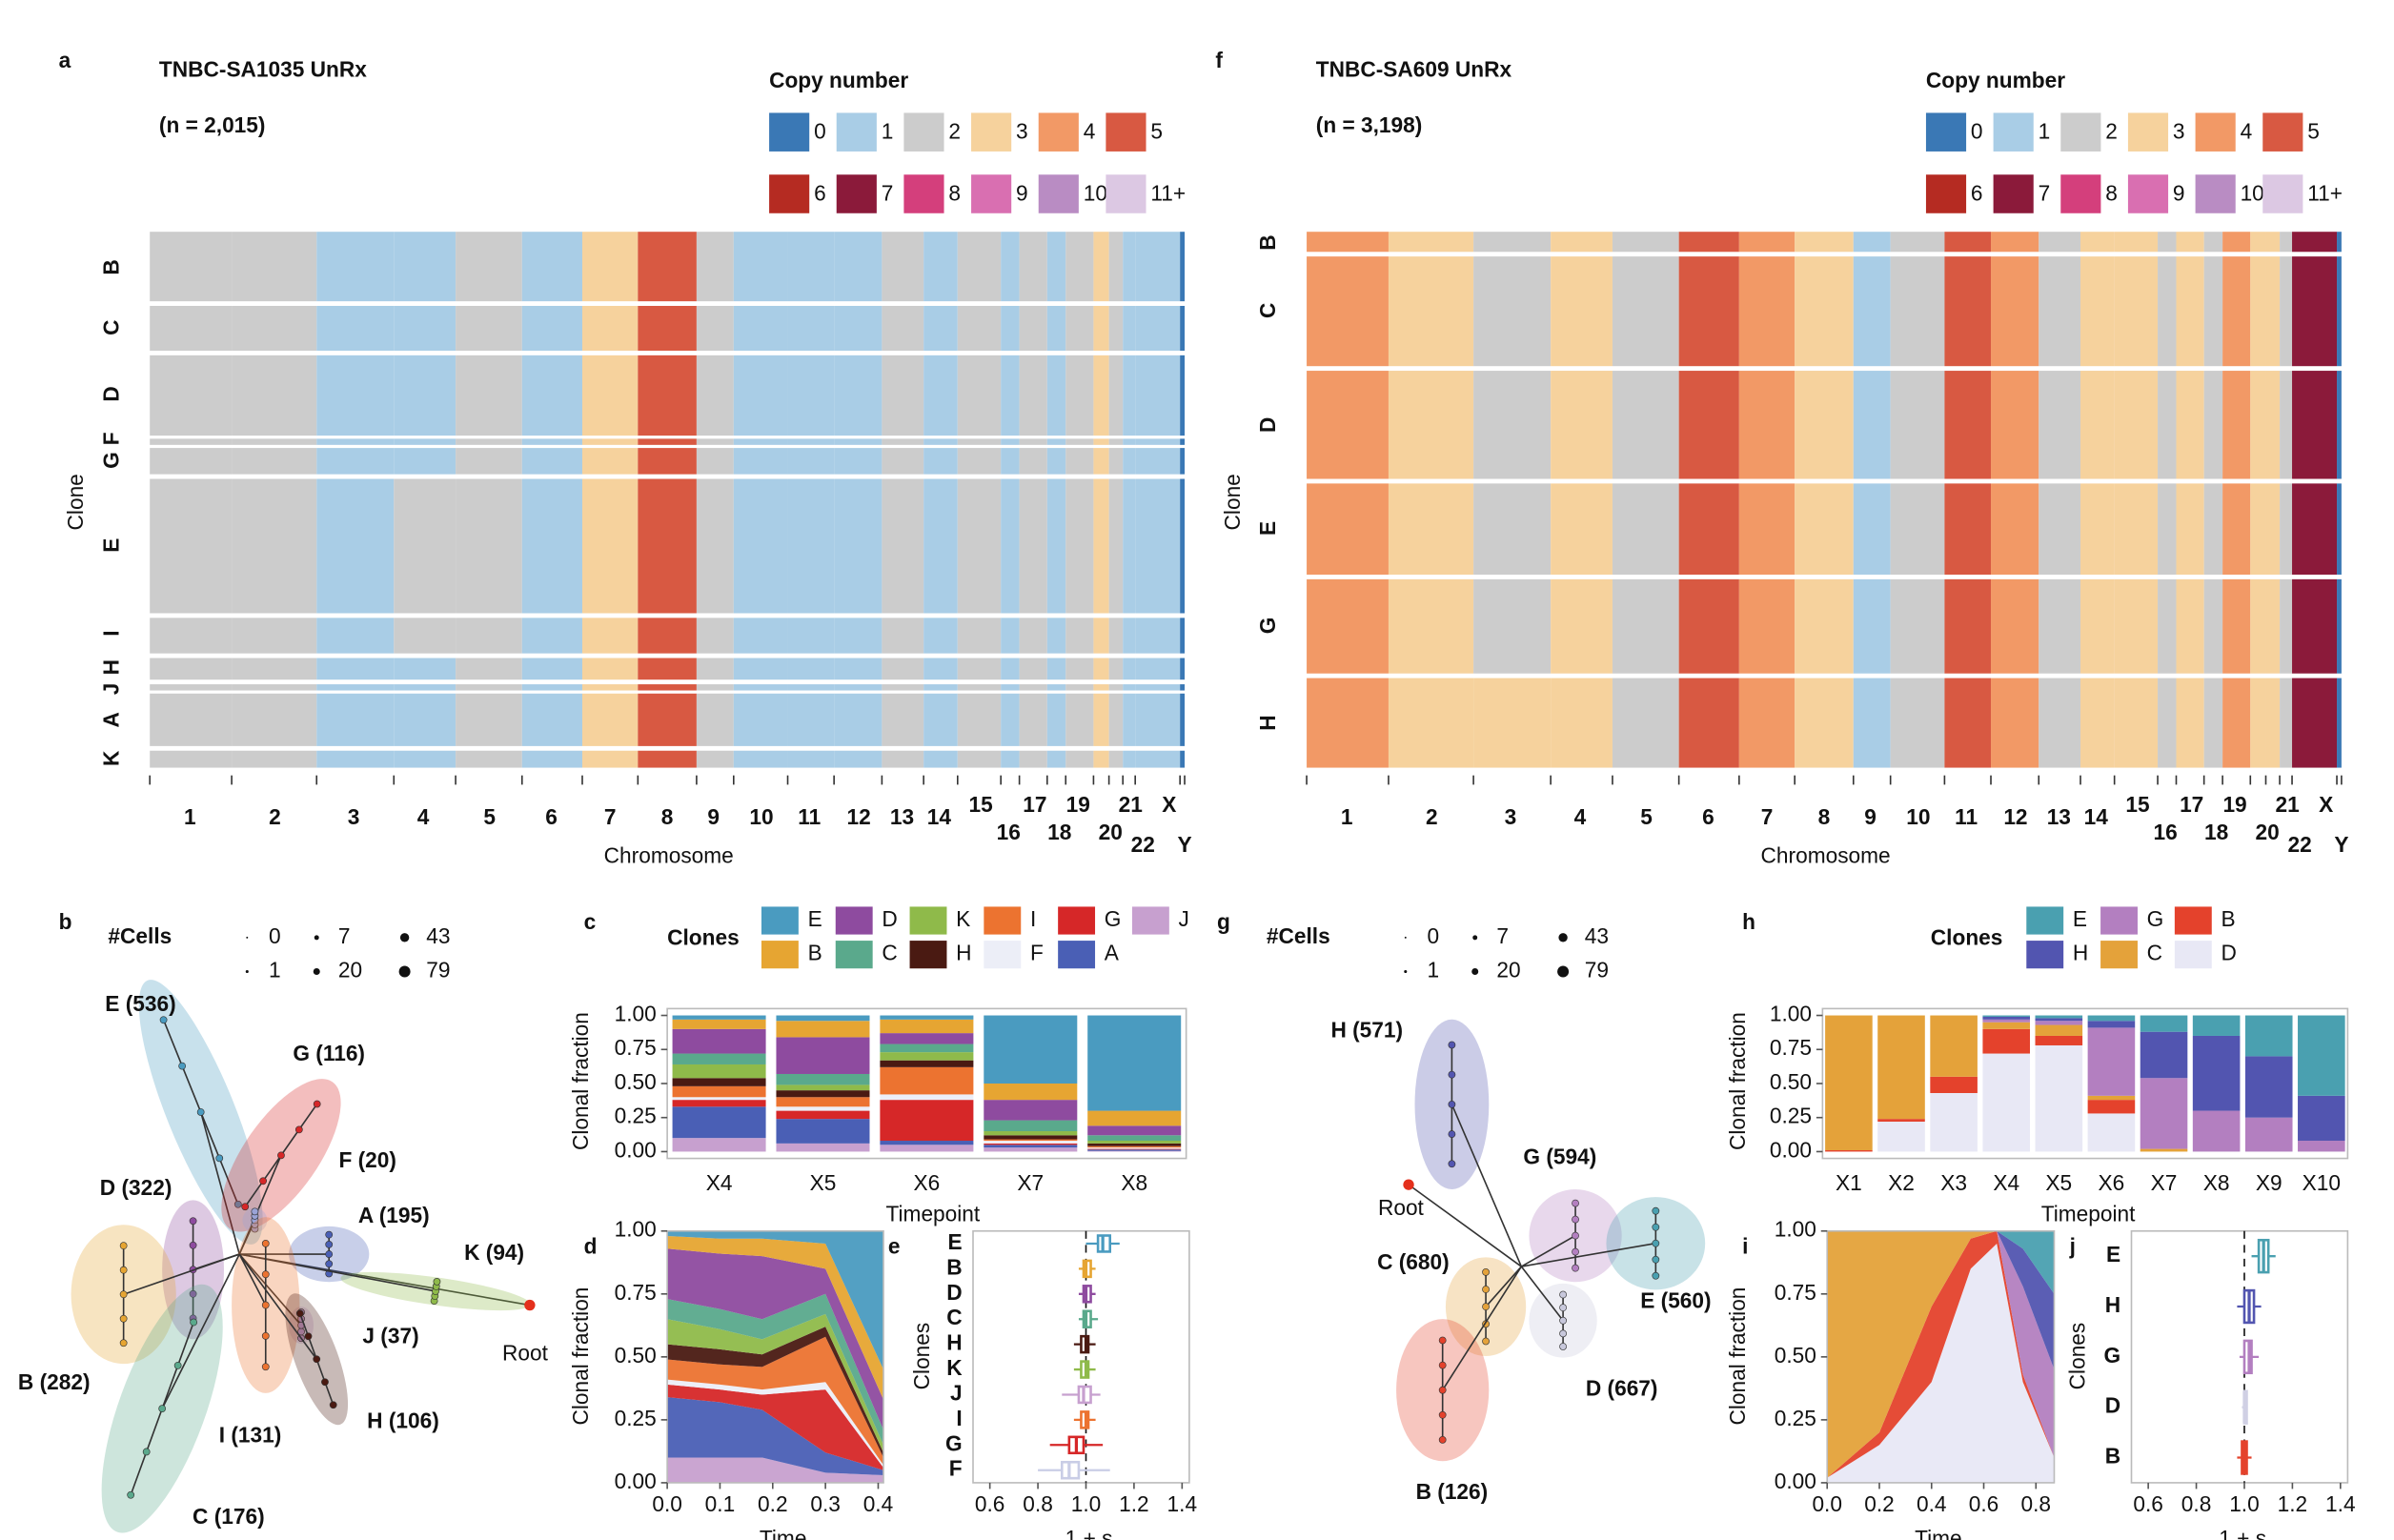  I want to click on x-tick-label: 14, so click(2096, 816).